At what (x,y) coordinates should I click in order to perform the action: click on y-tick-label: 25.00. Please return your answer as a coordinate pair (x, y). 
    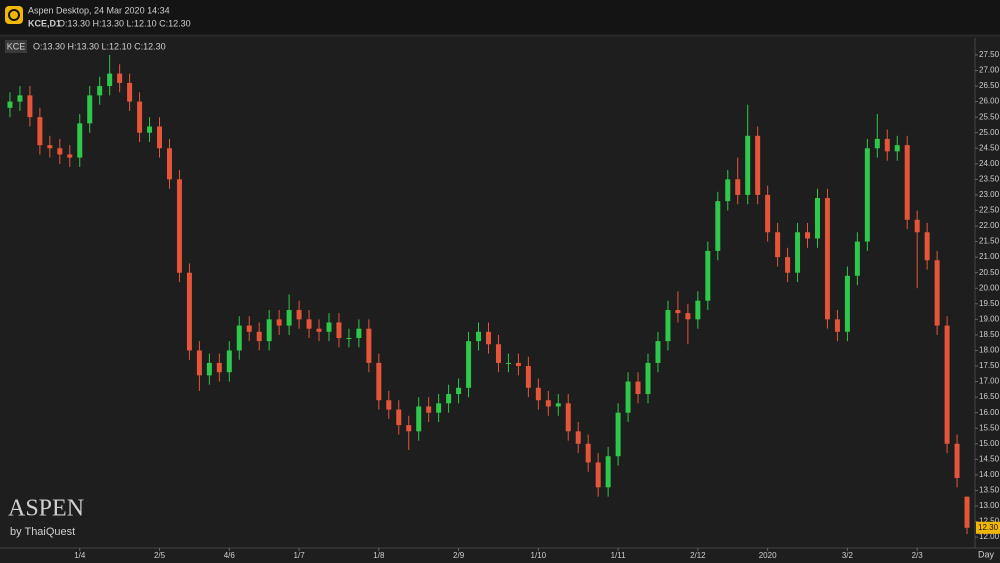
    Looking at the image, I should click on (989, 132).